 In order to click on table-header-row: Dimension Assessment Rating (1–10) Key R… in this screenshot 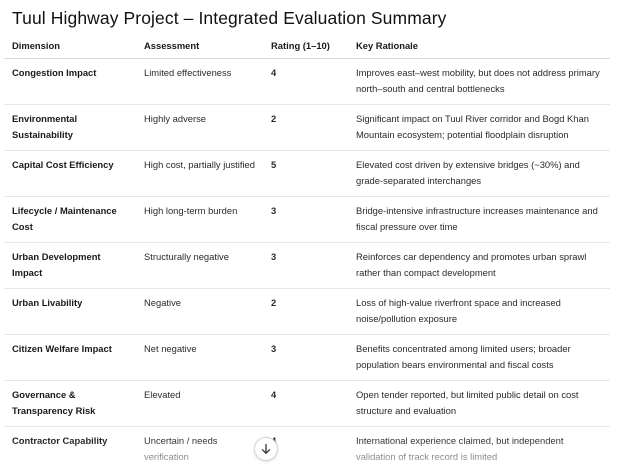, I will do `click(307, 47)`.